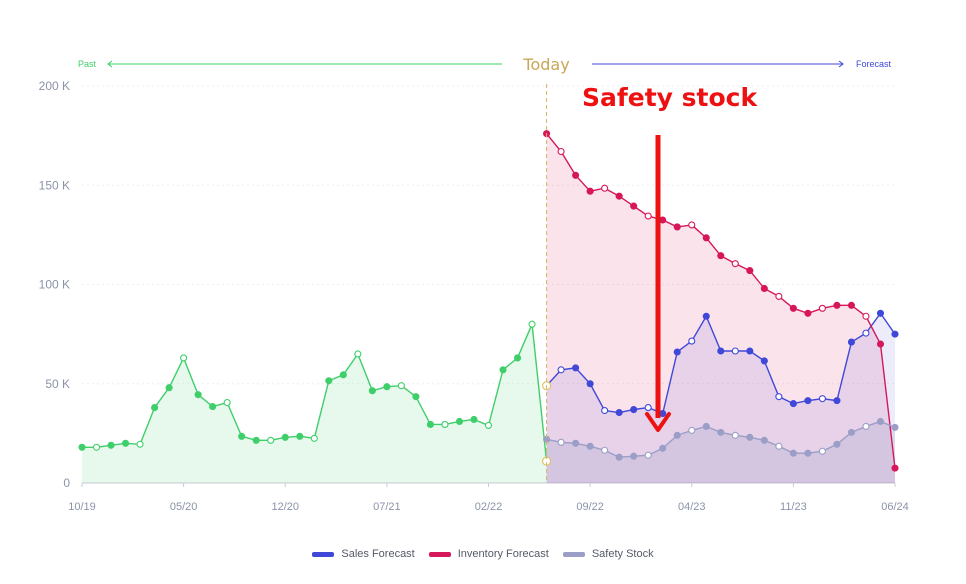 The image size is (966, 584). What do you see at coordinates (54, 185) in the screenshot?
I see `y-tick-label: 150 K` at bounding box center [54, 185].